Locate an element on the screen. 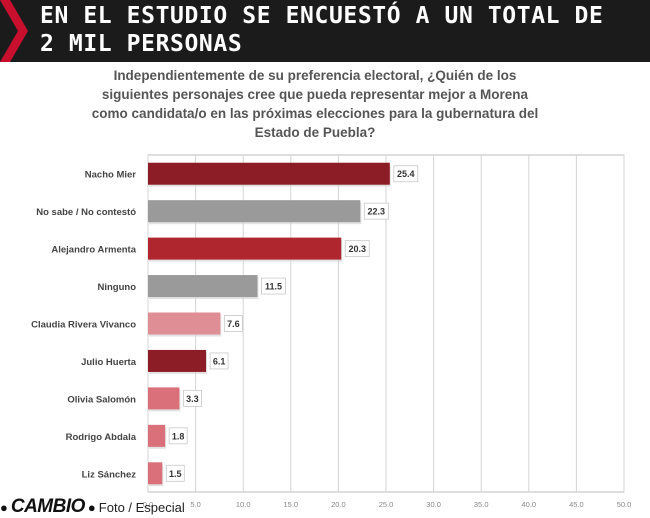 This screenshot has height=518, width=650. x-tick-label: 0.0 is located at coordinates (148, 504).